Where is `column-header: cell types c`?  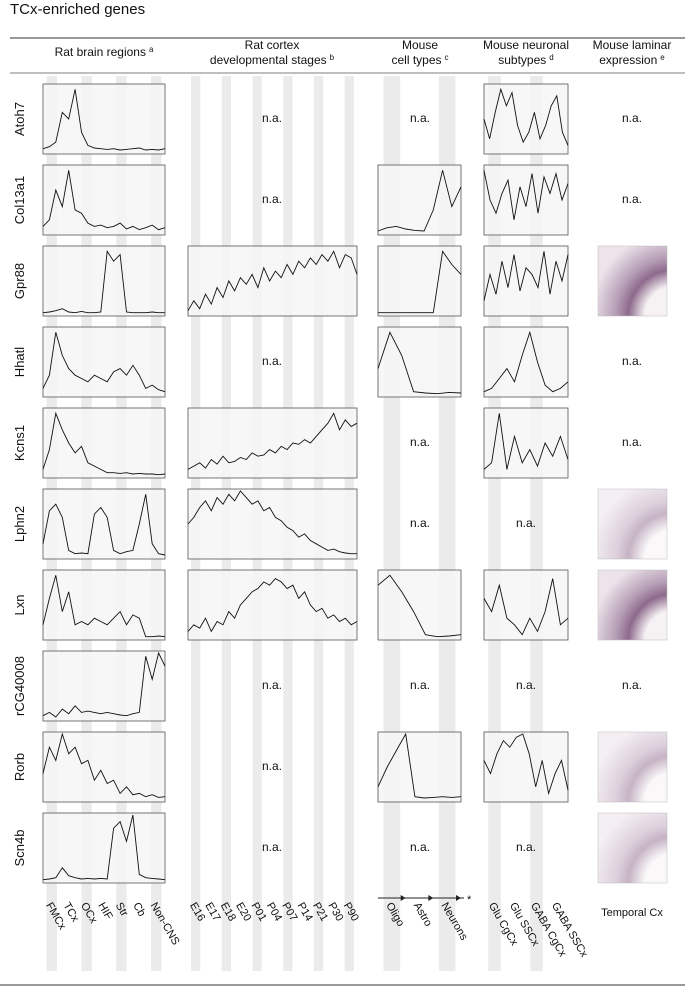 column-header: cell types c is located at coordinates (419, 60).